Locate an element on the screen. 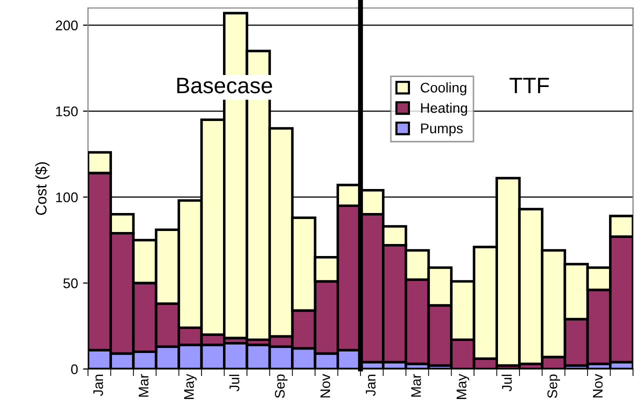 The height and width of the screenshot is (414, 634). y-tick-label: 0 is located at coordinates (74, 369).